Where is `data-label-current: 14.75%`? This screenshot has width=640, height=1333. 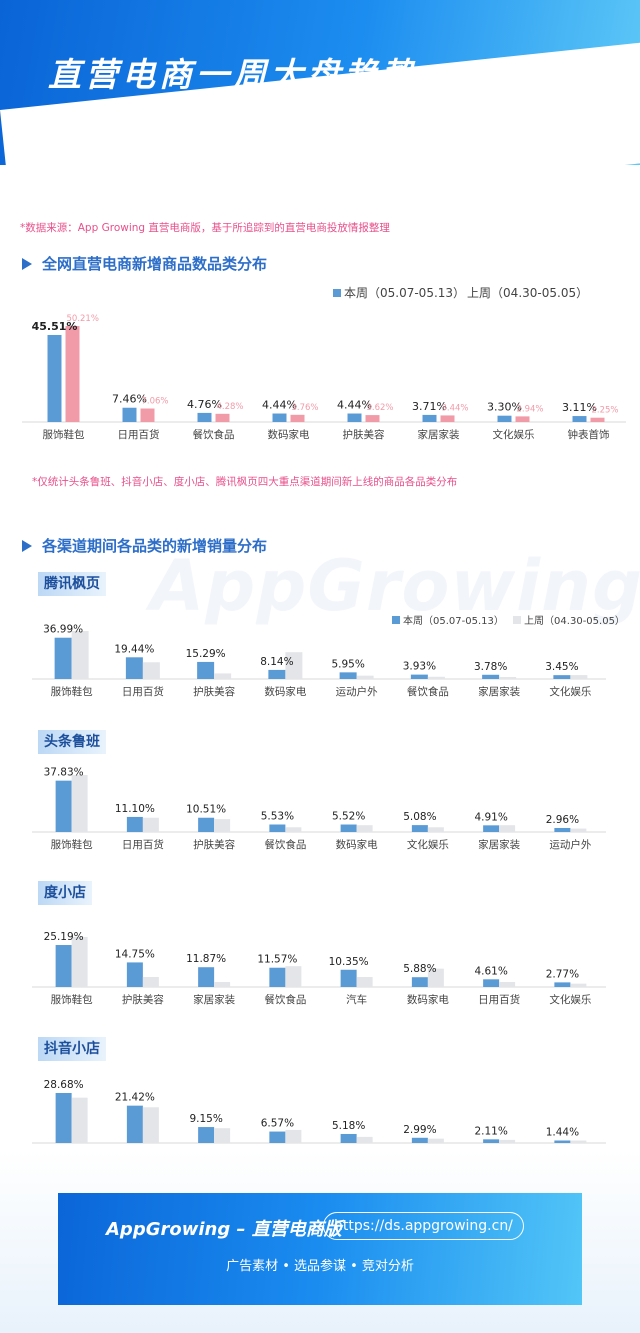 data-label-current: 14.75% is located at coordinates (135, 954).